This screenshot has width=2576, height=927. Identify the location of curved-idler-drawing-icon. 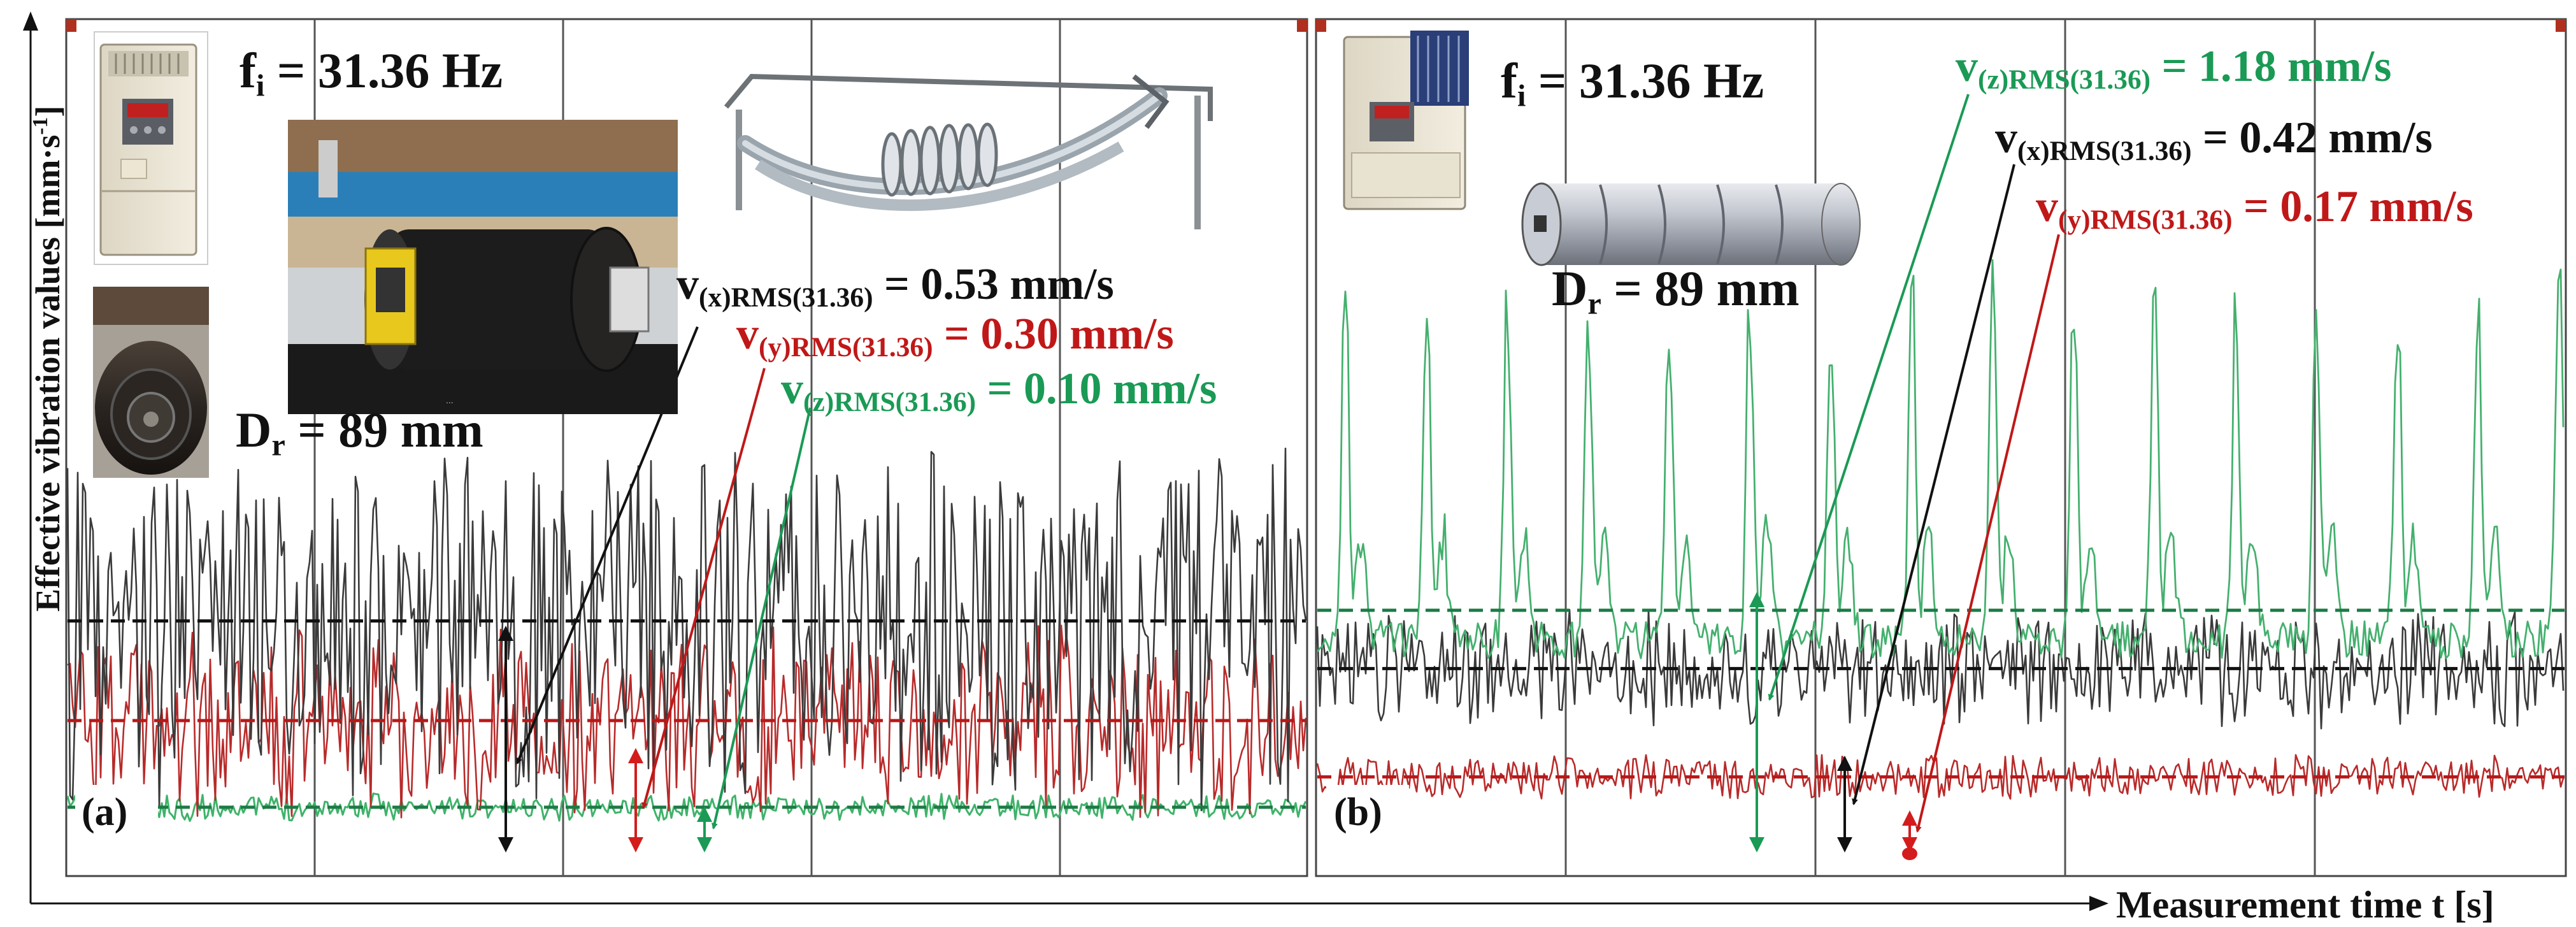
(968, 151).